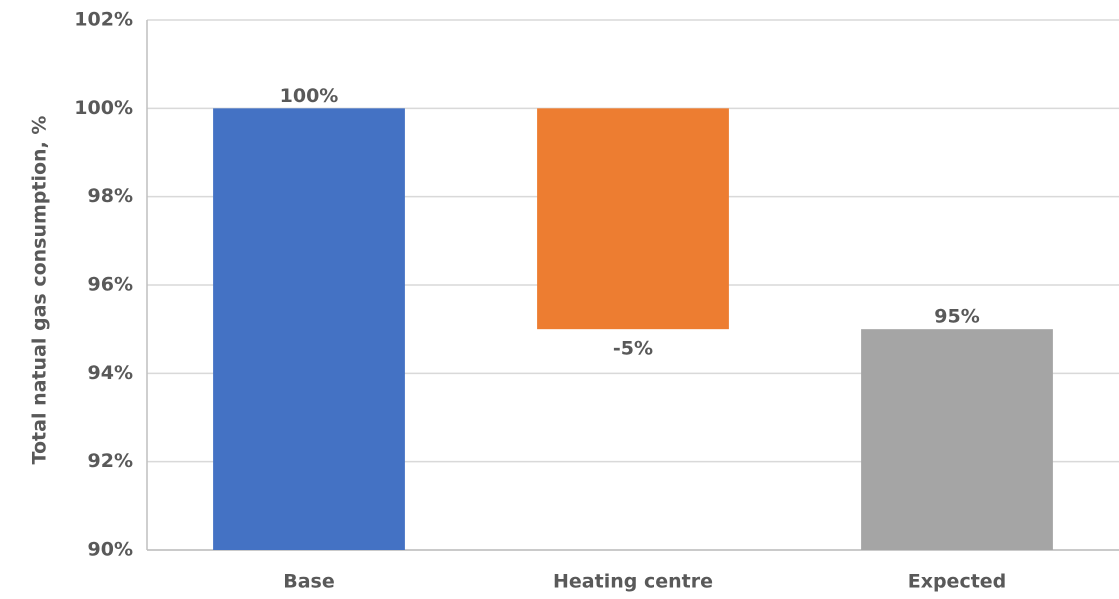  Describe the element at coordinates (40, 290) in the screenshot. I see `y-axis-label: Total natual gas consumption, %` at that location.